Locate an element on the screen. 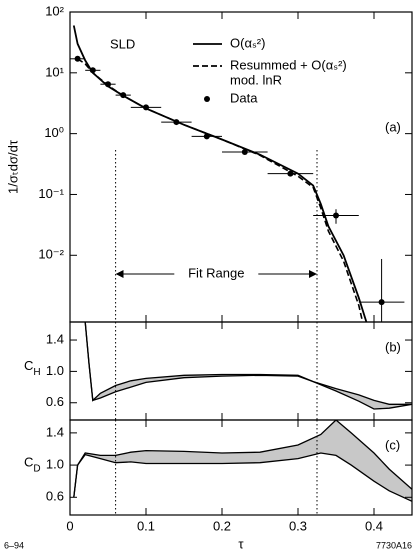 This screenshot has width=416, height=554. y-axis-label: CD is located at coordinates (32, 464).